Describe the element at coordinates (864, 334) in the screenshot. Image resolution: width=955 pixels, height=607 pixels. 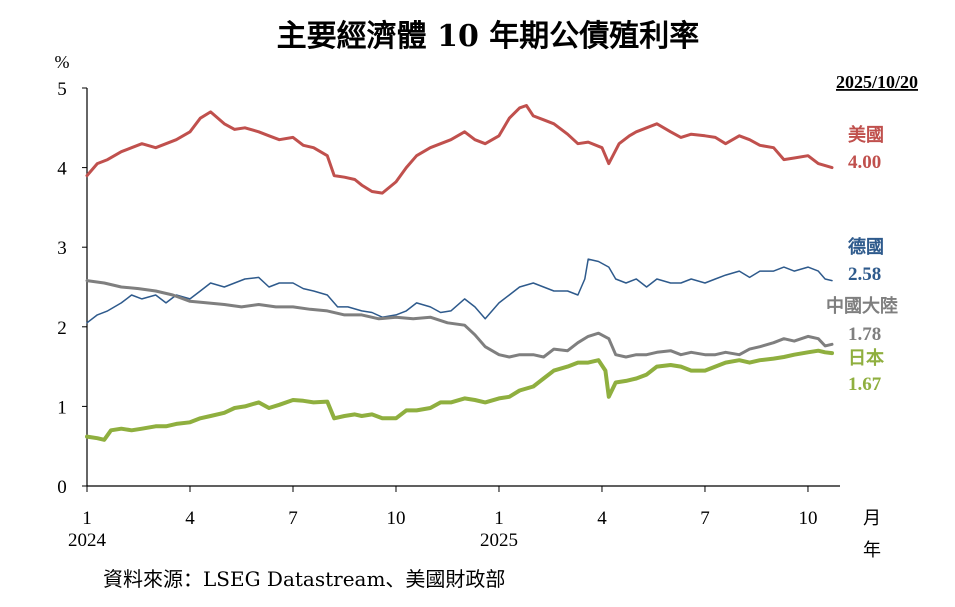
I see `legend-value-cn: 1.78` at that location.